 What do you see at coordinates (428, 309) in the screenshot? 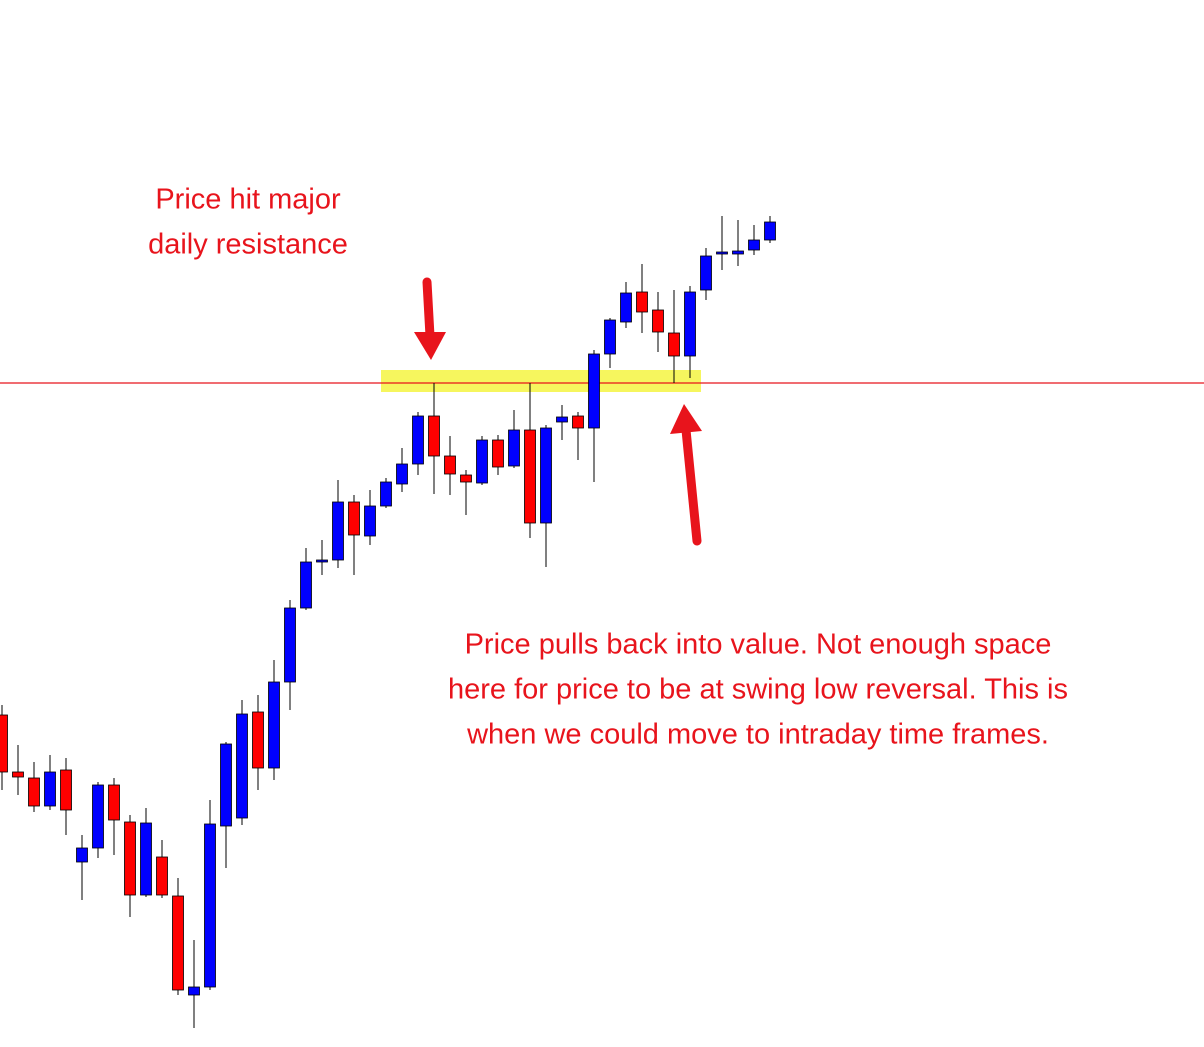
I see `arrow-down` at bounding box center [428, 309].